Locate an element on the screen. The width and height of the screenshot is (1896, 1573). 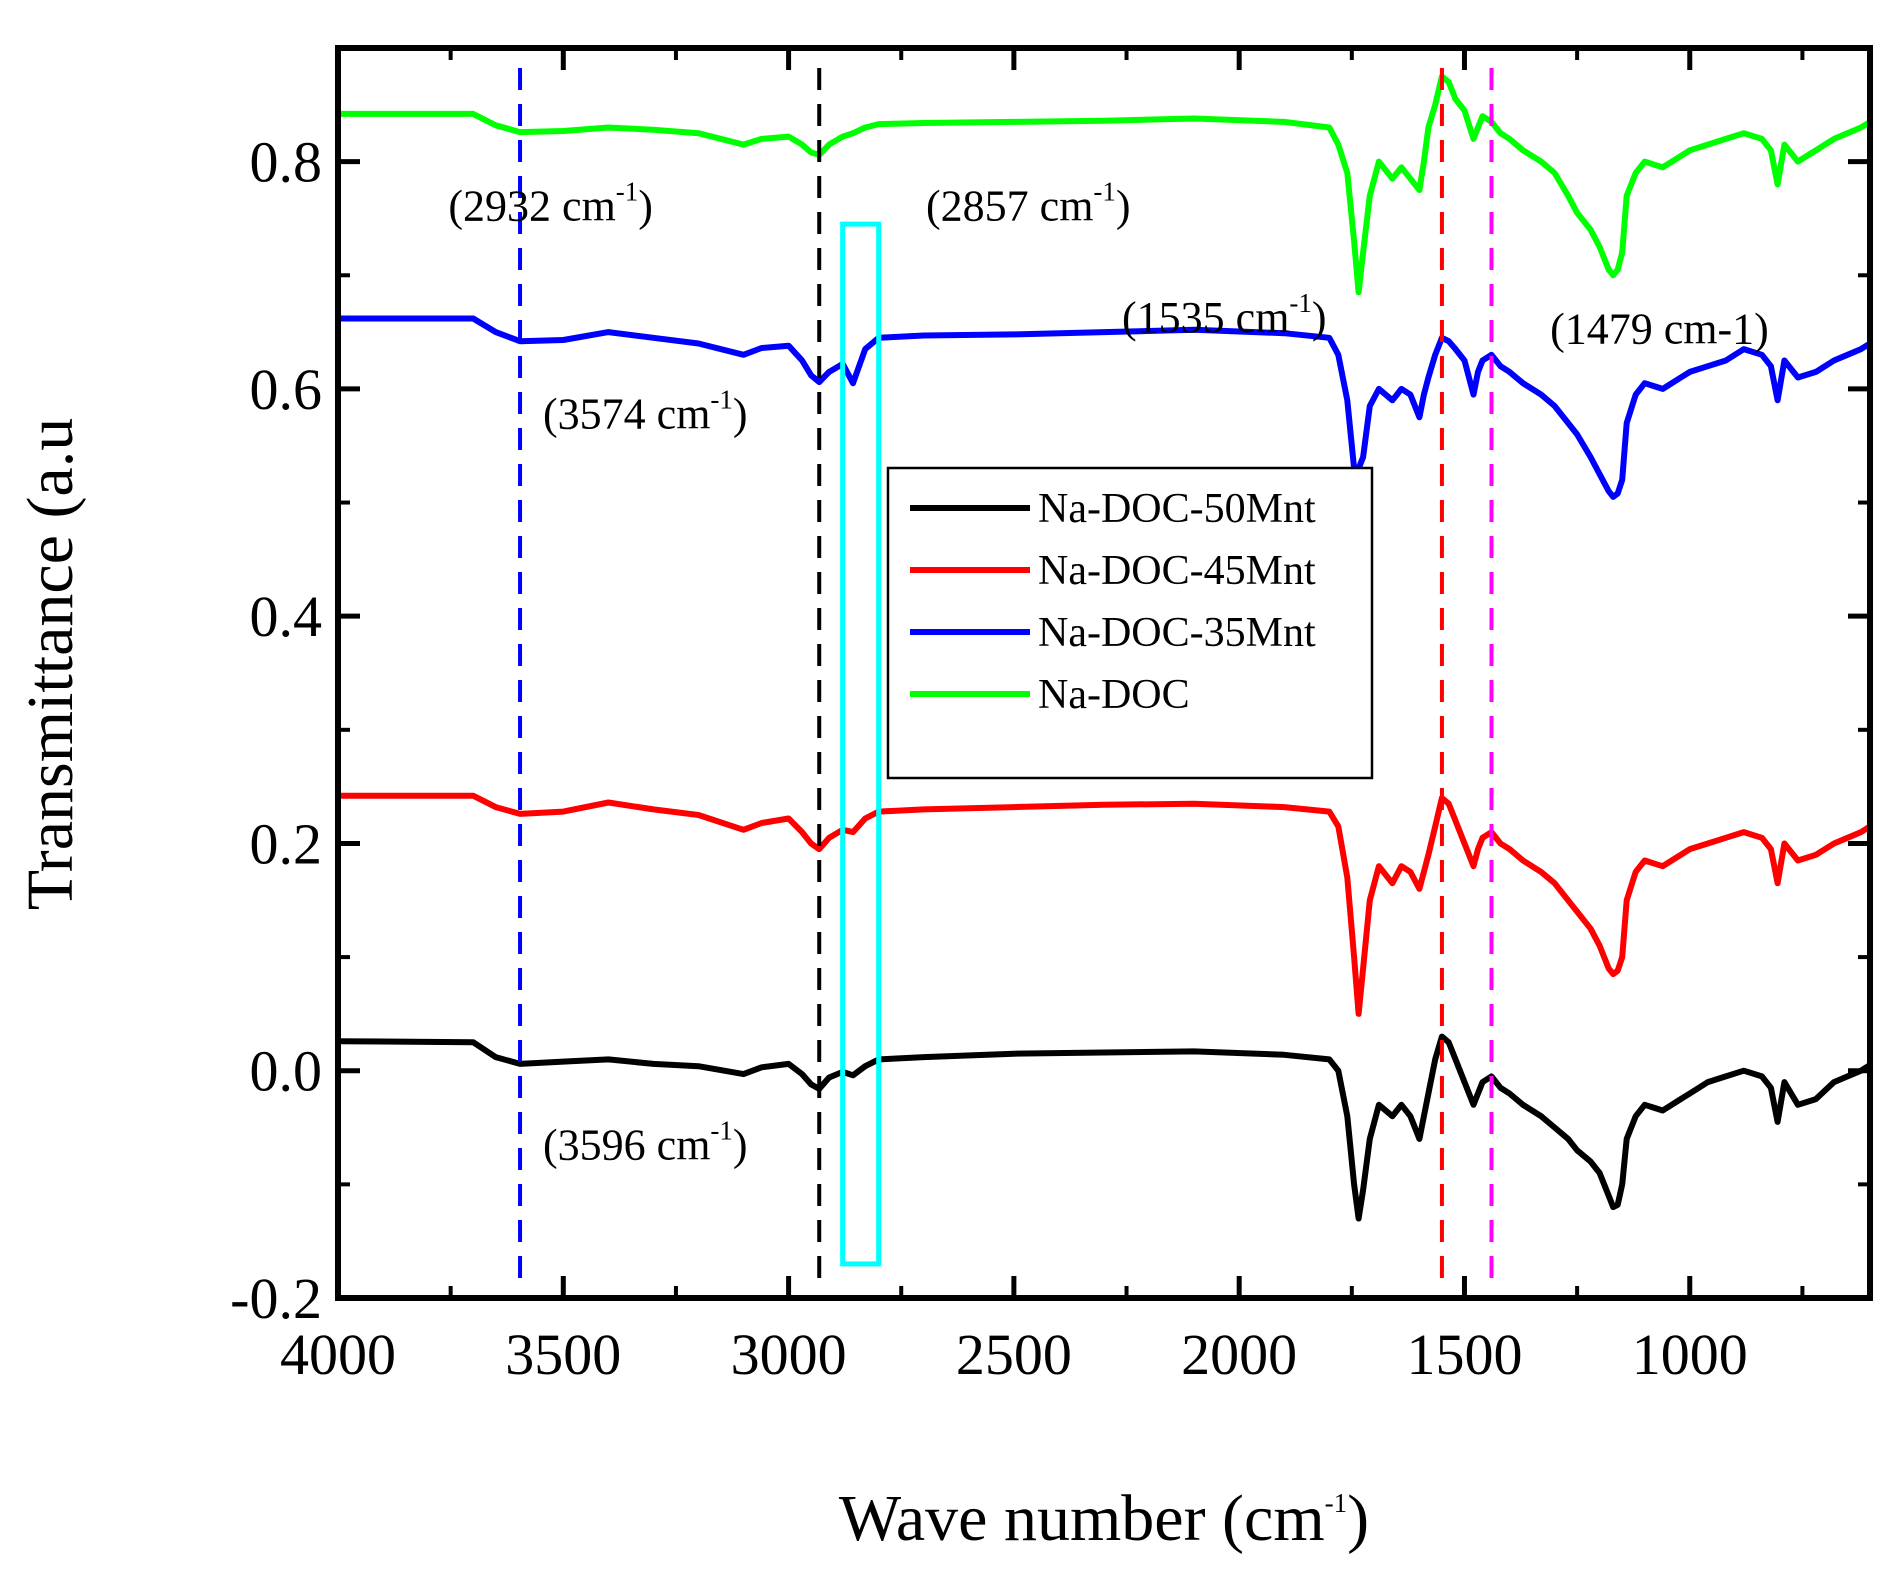
y-tick-label: 0.2 is located at coordinates (286, 843).